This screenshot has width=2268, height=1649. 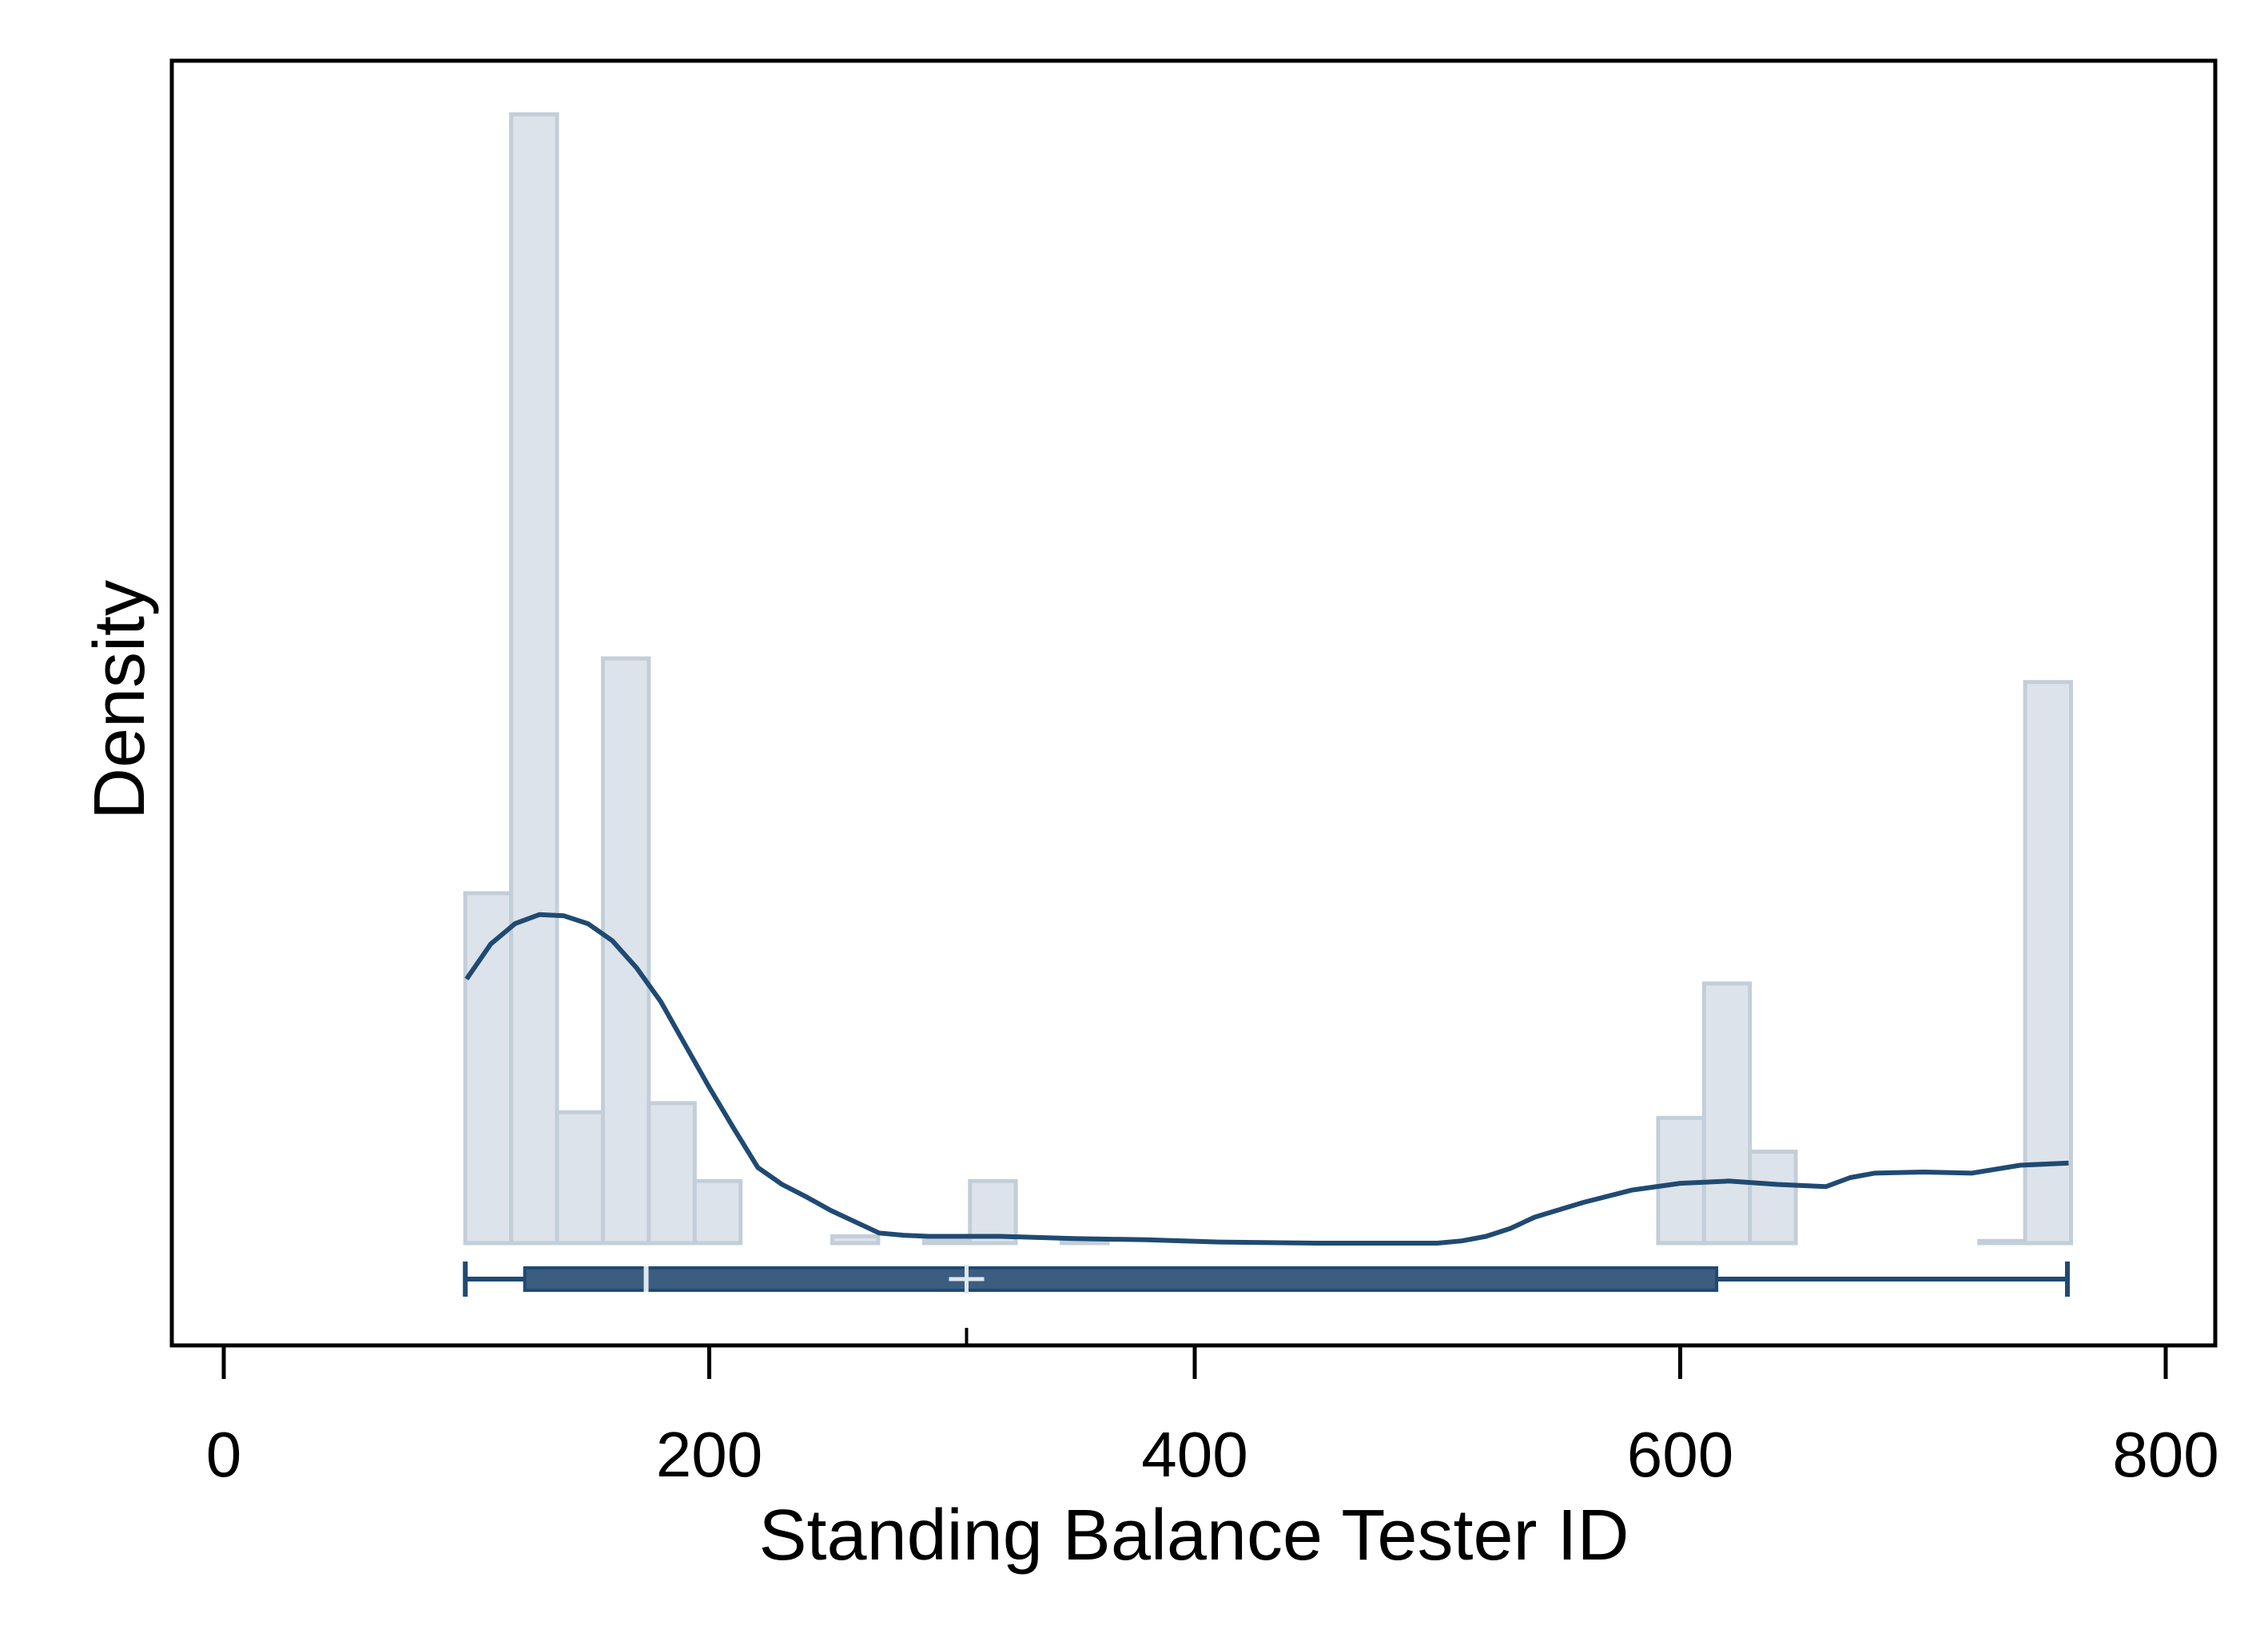 What do you see at coordinates (1680, 1454) in the screenshot?
I see `x-tick-label: 600` at bounding box center [1680, 1454].